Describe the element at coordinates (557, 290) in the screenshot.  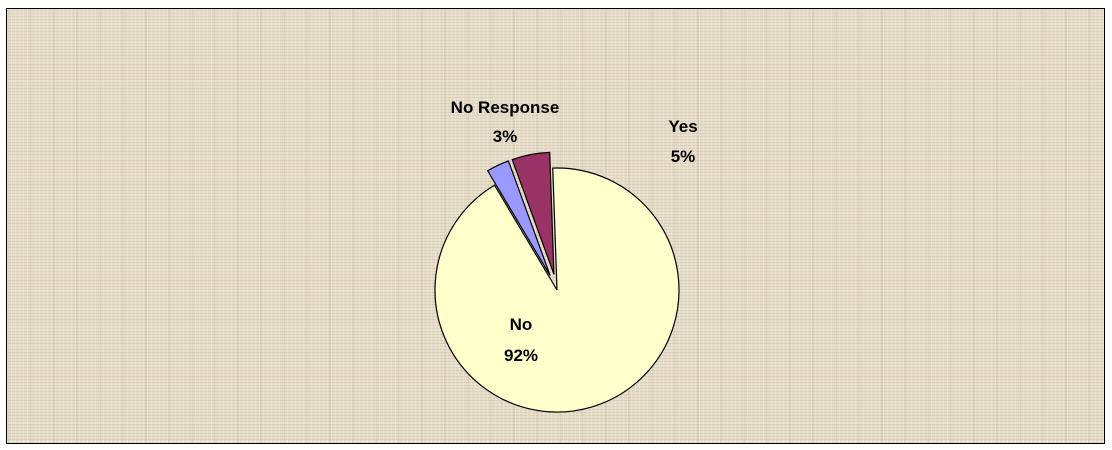
I see `pie-slice-no` at that location.